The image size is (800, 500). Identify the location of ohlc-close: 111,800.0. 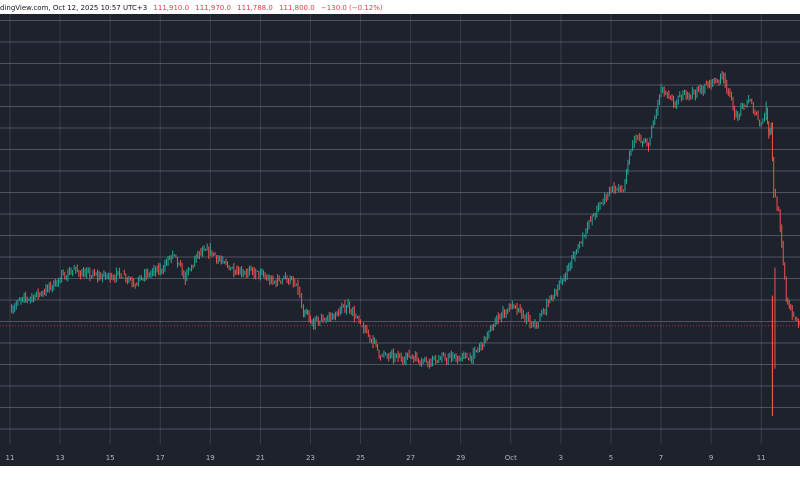
(297, 8).